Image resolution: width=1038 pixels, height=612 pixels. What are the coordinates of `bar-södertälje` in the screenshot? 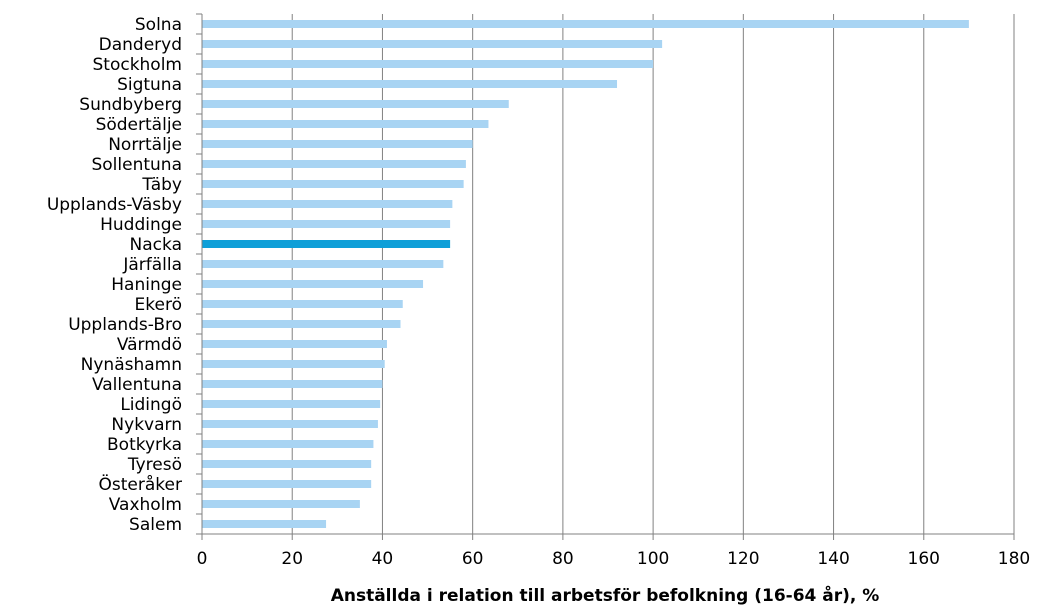 It's located at (345, 124).